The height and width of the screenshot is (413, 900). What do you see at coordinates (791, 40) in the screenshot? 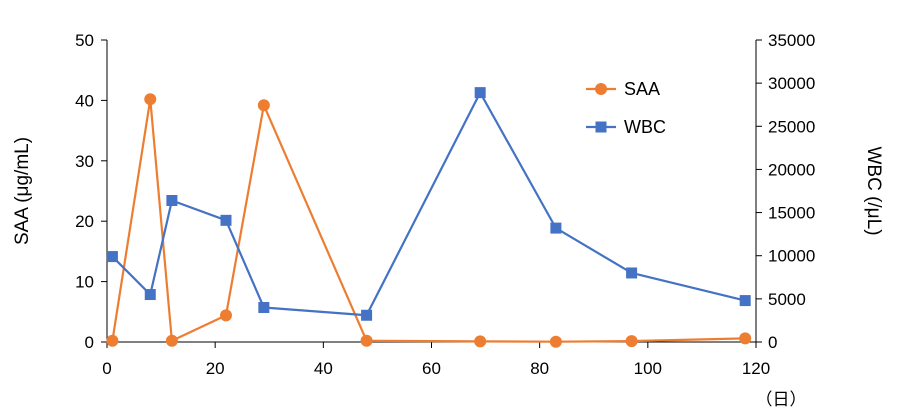
I see `right-y-tick-label: 35000` at bounding box center [791, 40].